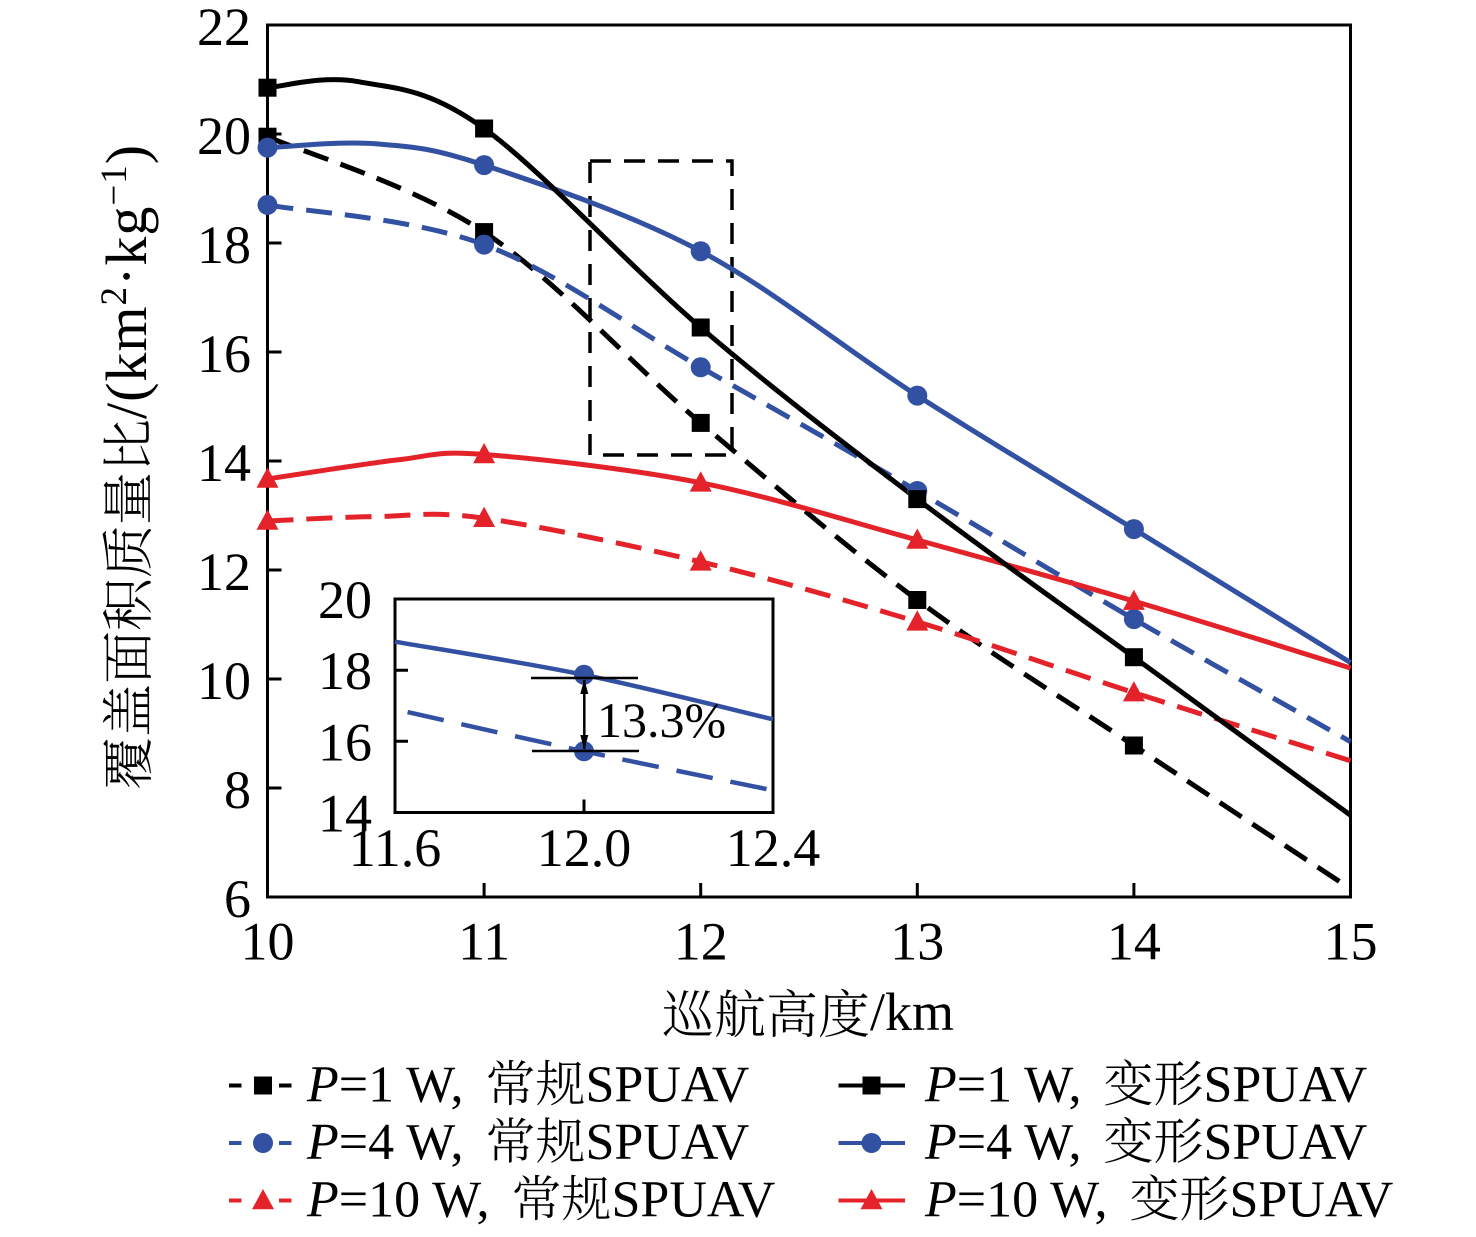 Image resolution: width=1476 pixels, height=1237 pixels. I want to click on svg-text: 11, so click(484, 942).